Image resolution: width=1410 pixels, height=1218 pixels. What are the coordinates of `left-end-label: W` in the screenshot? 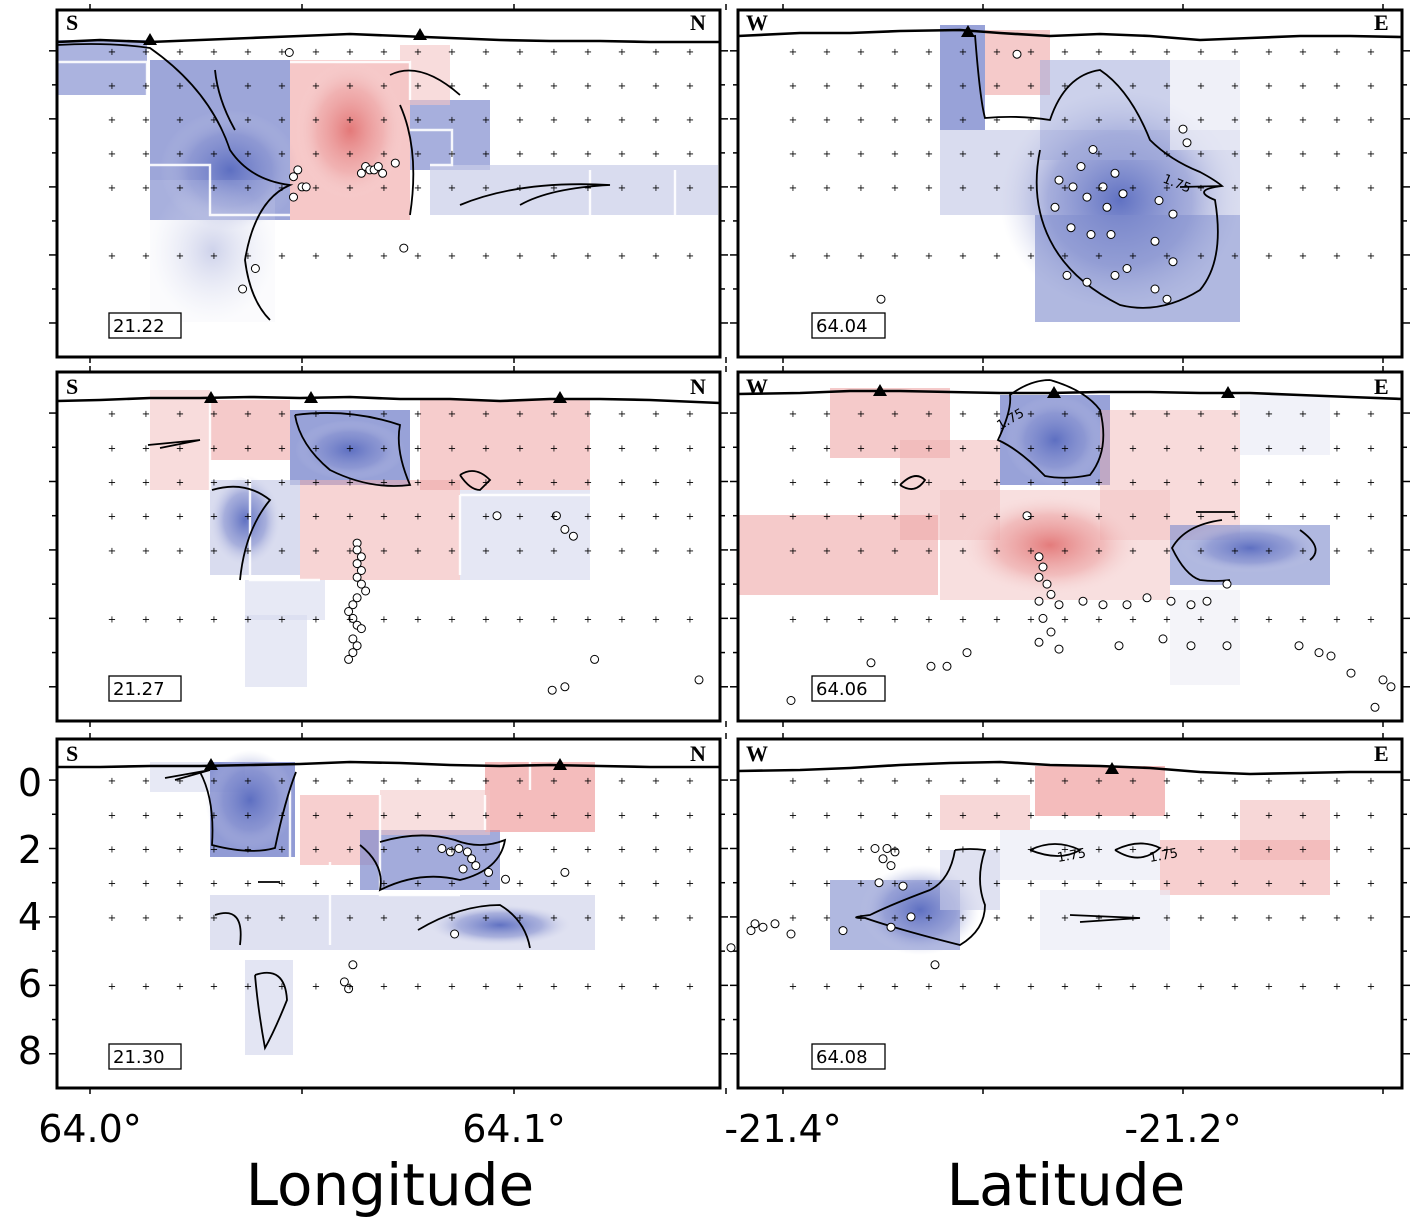 It's located at (757, 386).